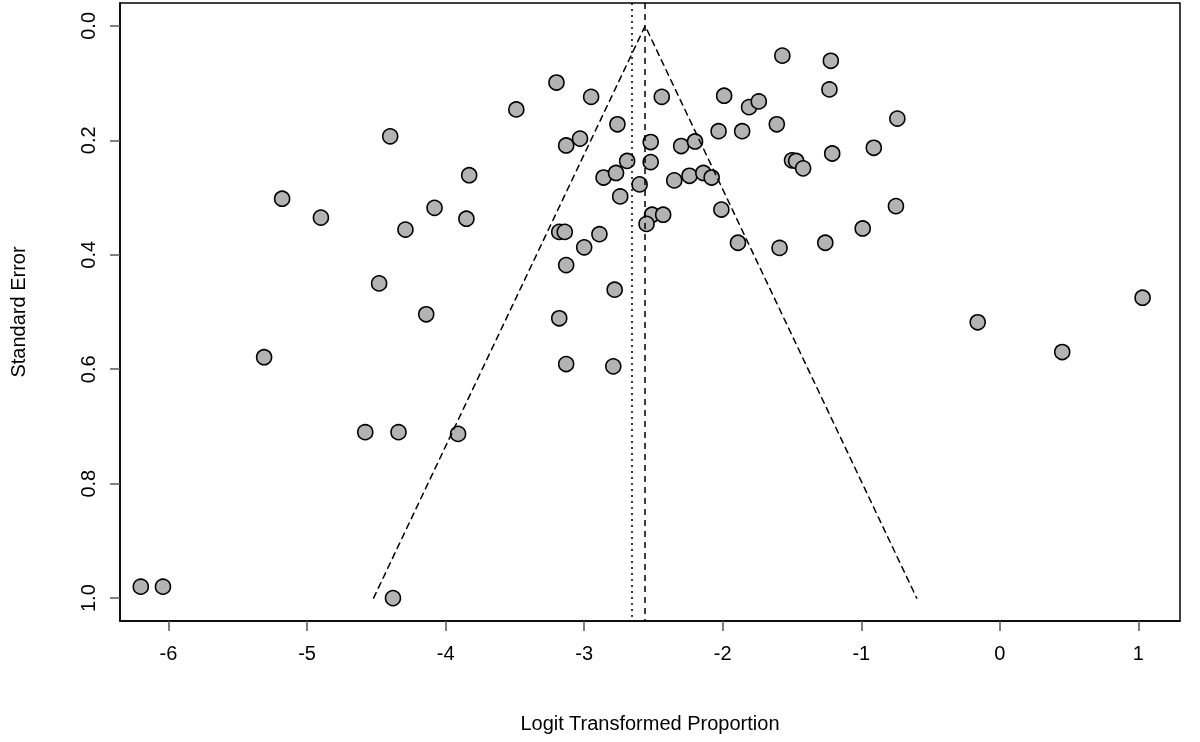  What do you see at coordinates (88, 254) in the screenshot?
I see `y-tick-label: 0.4` at bounding box center [88, 254].